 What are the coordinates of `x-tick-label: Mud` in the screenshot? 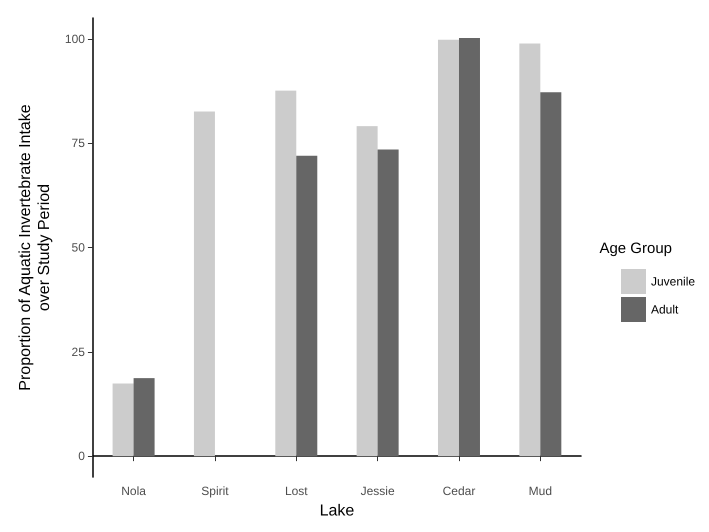 It's located at (540, 491).